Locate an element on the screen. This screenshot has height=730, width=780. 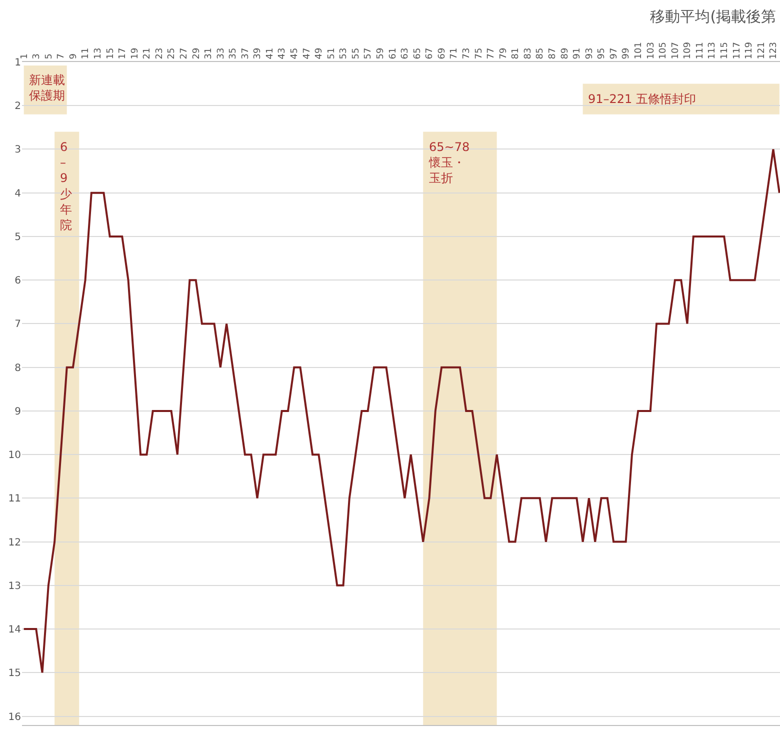
band-label: 65~78懷玉・玉折 is located at coordinates (449, 163).